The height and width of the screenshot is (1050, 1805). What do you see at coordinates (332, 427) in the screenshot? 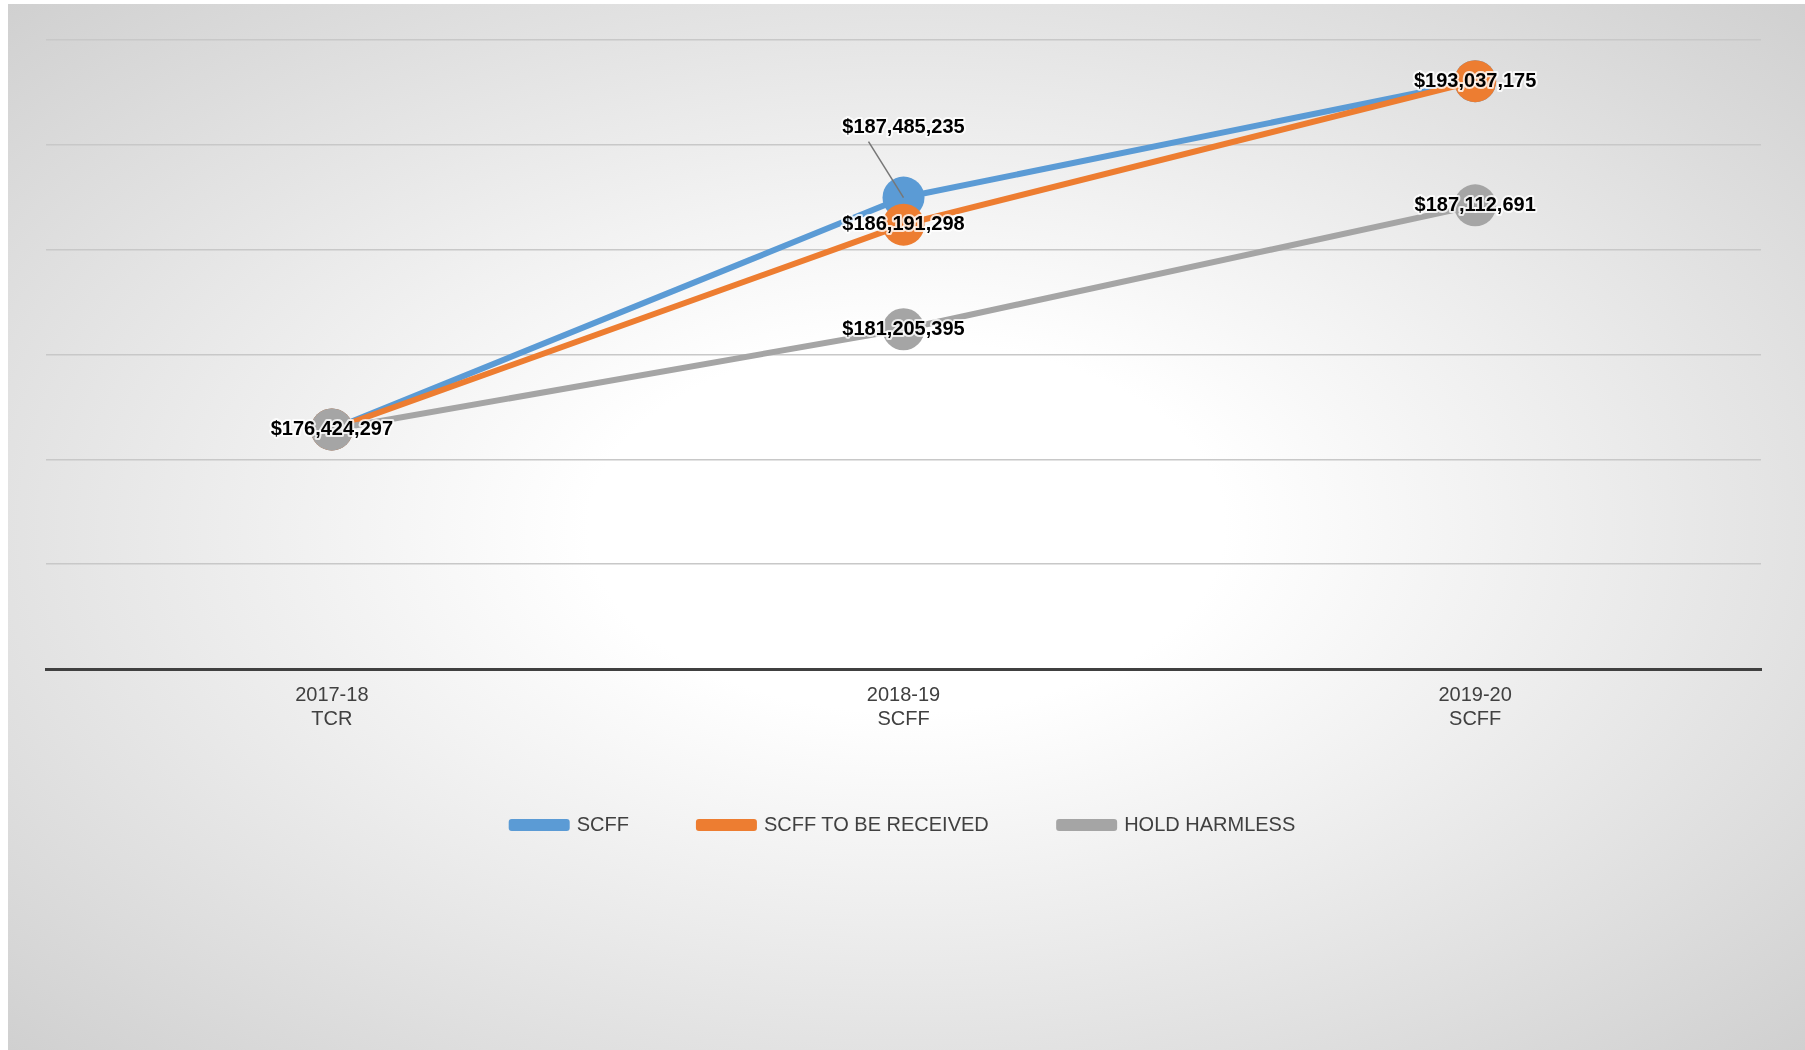
I see `data-label: $176,424,297` at bounding box center [332, 427].